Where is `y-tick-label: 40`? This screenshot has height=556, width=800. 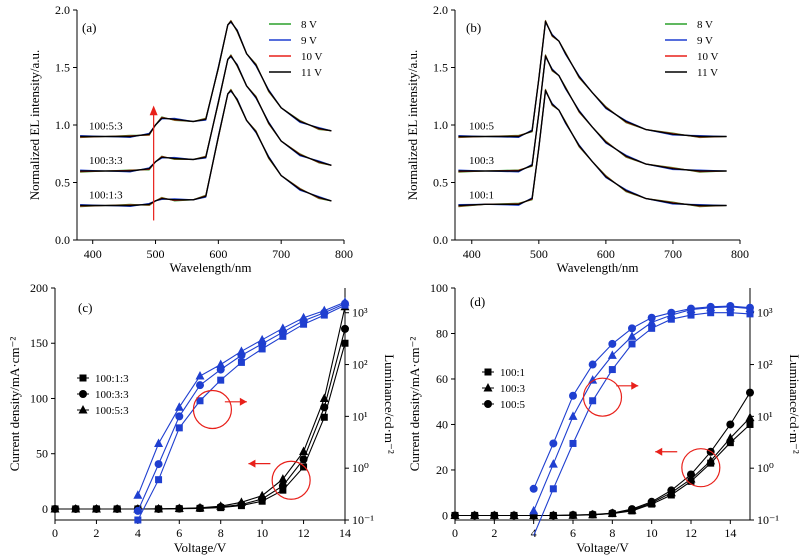
y-tick-label: 40 is located at coordinates (442, 424).